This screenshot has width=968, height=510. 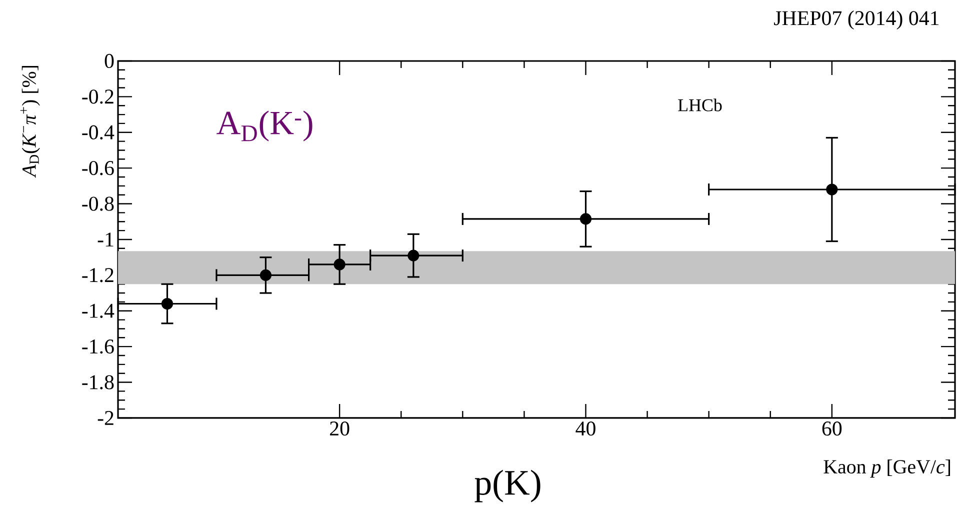 I want to click on y-tick-label: -1.6, so click(x=98, y=347).